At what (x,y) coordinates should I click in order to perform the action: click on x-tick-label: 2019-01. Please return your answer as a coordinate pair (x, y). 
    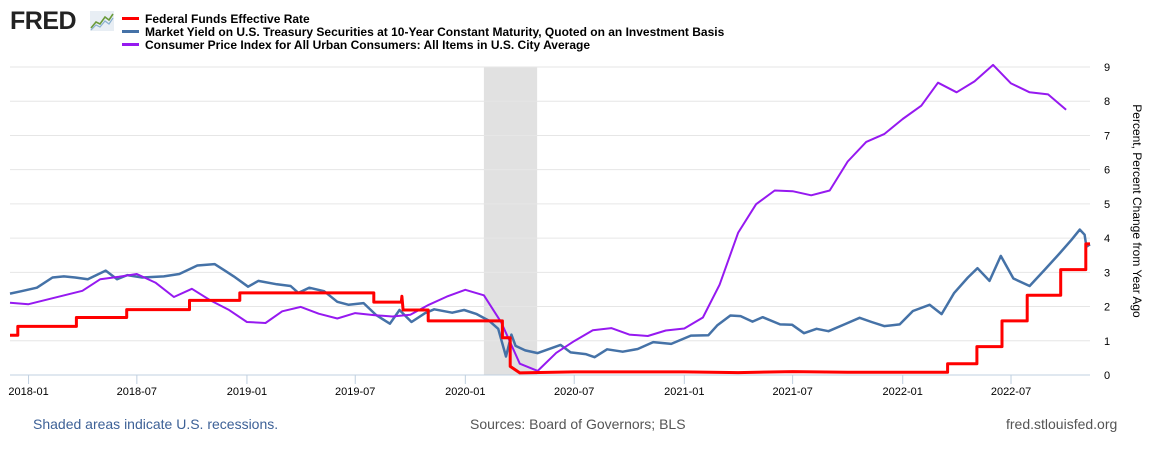
    Looking at the image, I should click on (247, 392).